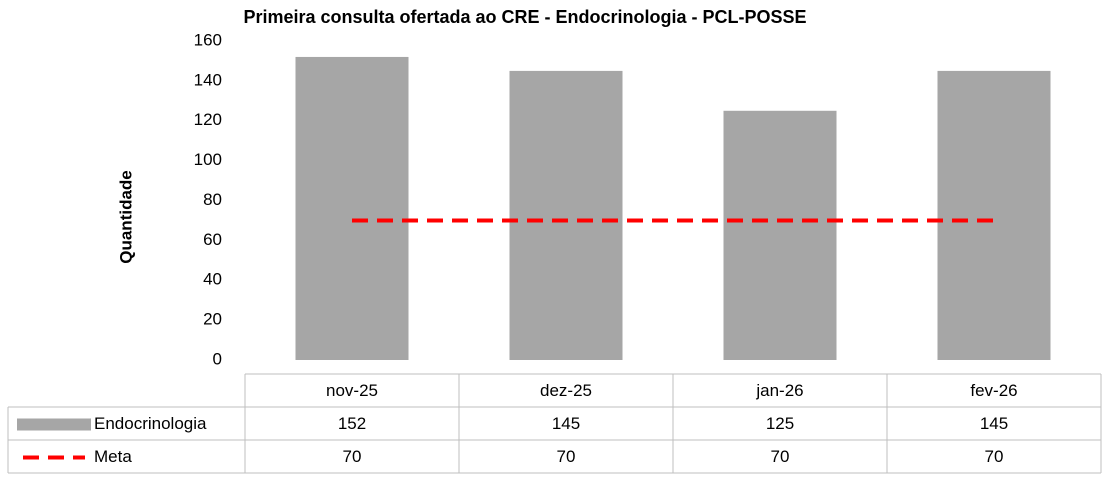 The width and height of the screenshot is (1103, 478). I want to click on legend-swatch, so click(54, 424).